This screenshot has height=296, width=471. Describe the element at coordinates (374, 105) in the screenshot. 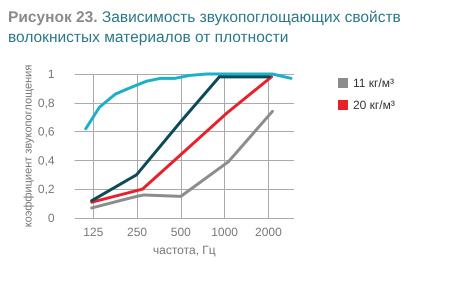

I see `legend-label: 20 кг/м³` at that location.